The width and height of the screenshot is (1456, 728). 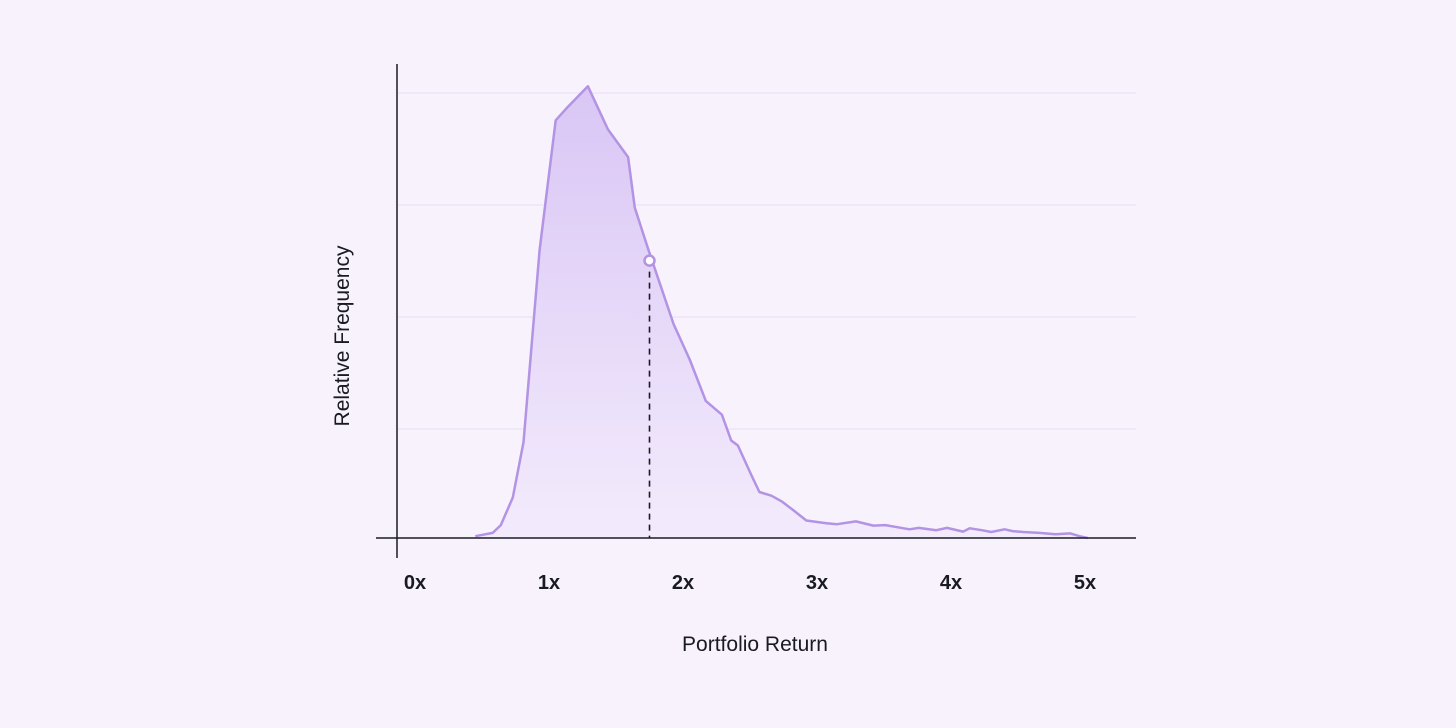 What do you see at coordinates (549, 583) in the screenshot?
I see `x-tick-label: 1x` at bounding box center [549, 583].